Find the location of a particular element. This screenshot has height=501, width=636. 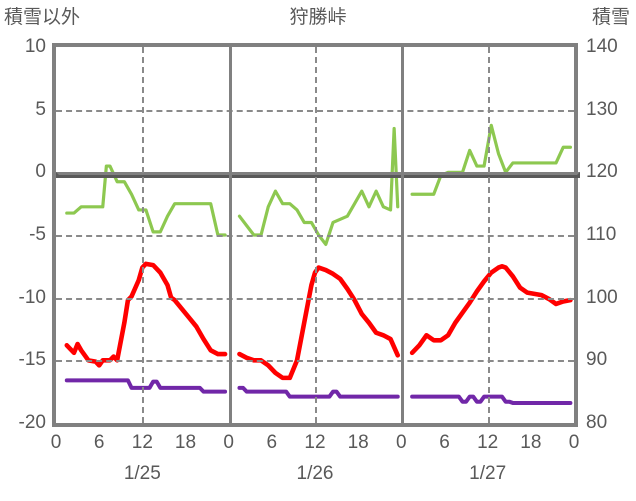

right-tick-label: 100 is located at coordinates (602, 297).